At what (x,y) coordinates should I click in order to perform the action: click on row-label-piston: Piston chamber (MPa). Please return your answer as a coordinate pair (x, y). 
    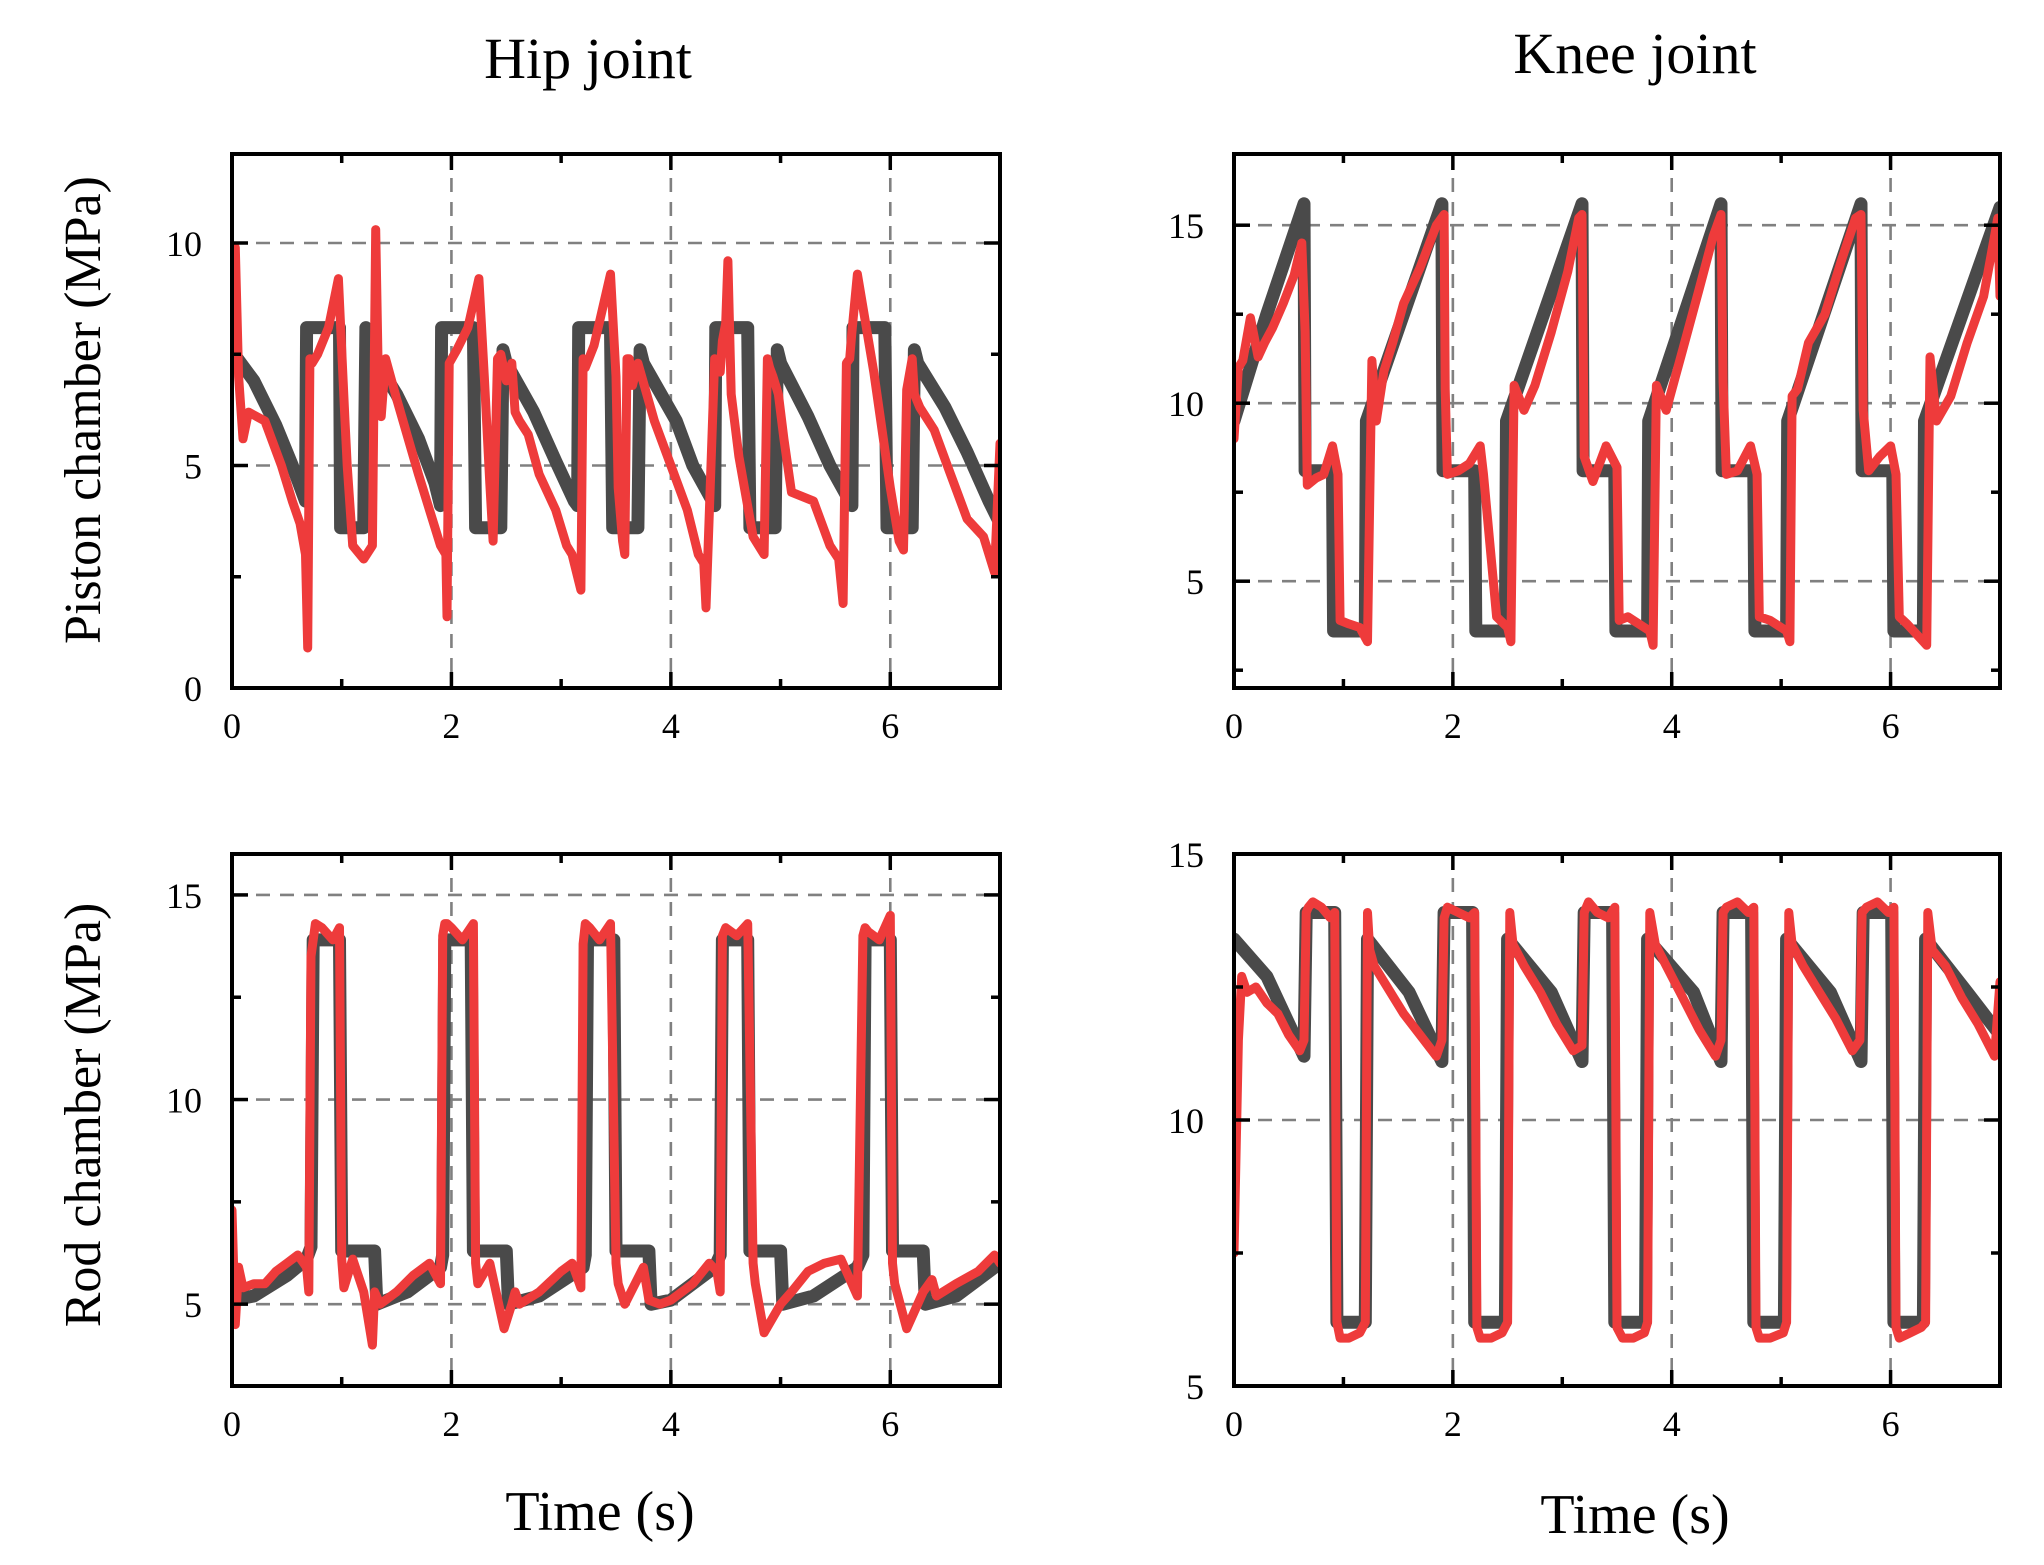
    Looking at the image, I should click on (83, 410).